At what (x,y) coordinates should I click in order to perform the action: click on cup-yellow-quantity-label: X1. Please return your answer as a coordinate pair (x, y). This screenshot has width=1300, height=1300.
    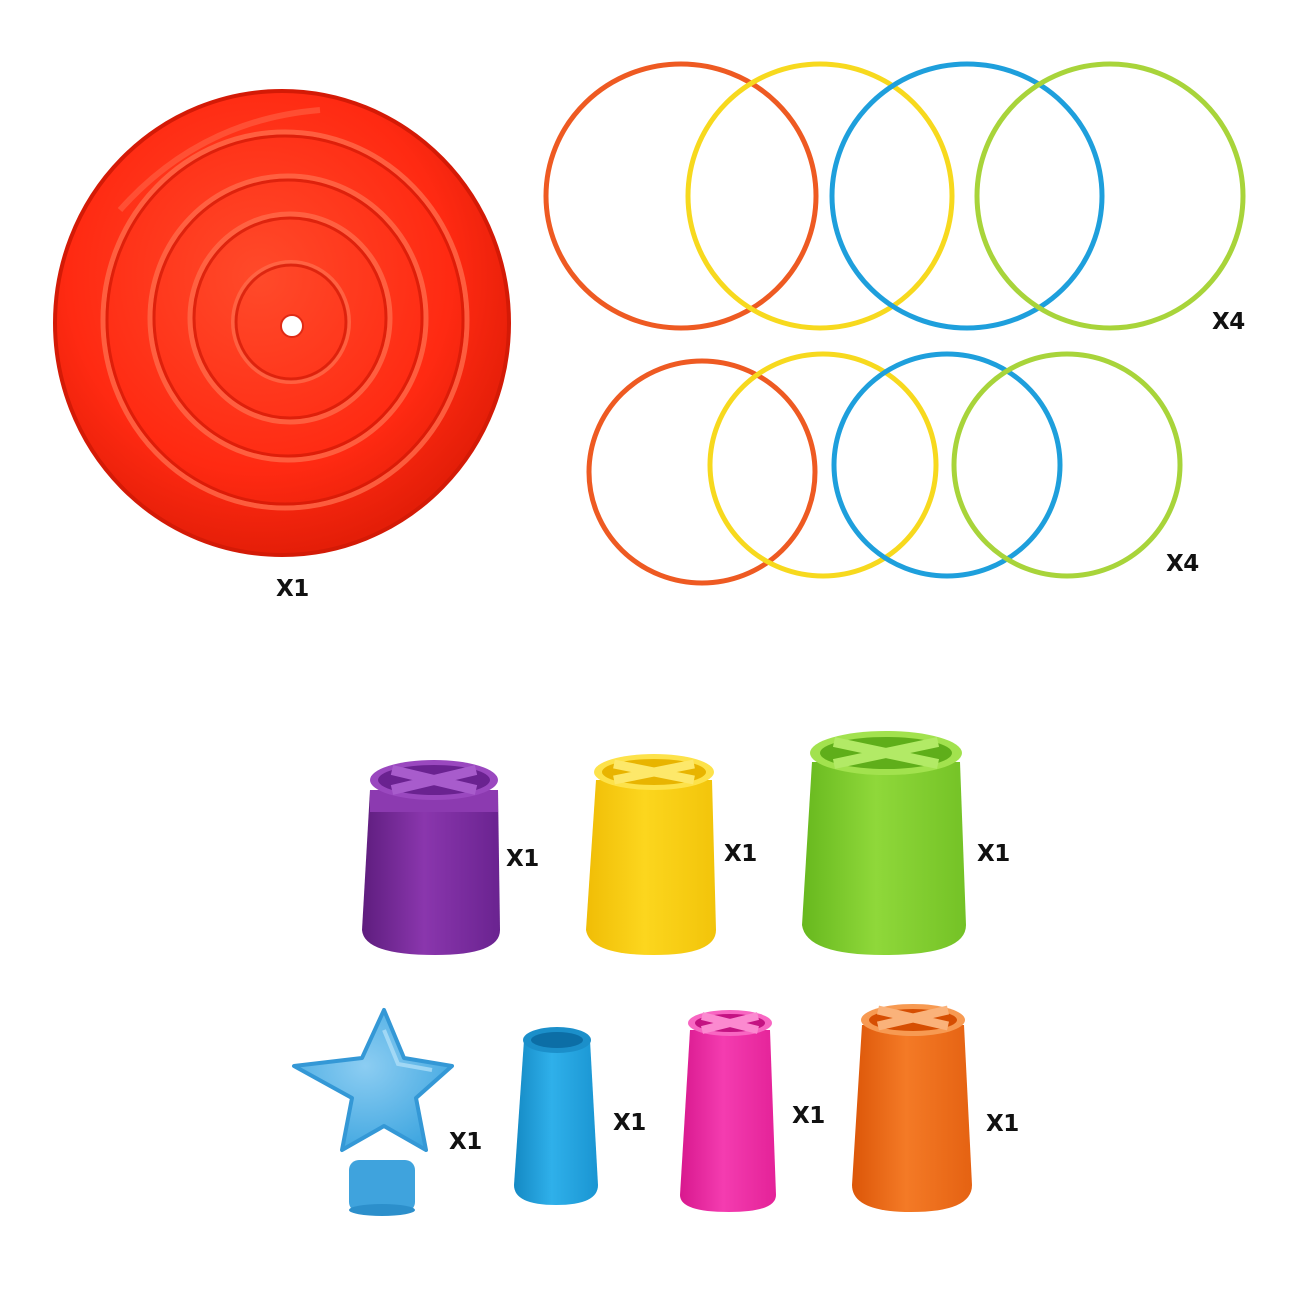
    Looking at the image, I should click on (740, 854).